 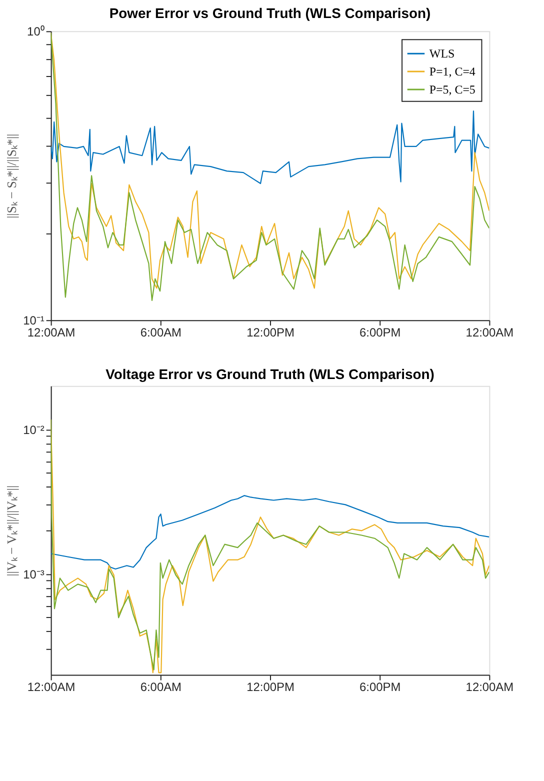 I want to click on y-tick-label: 10⁰, so click(x=35, y=31).